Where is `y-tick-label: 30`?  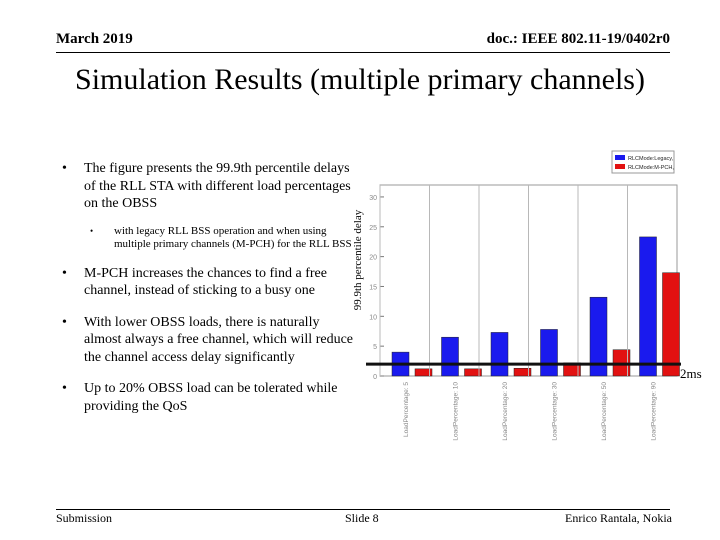
y-tick-label: 30 is located at coordinates (373, 198).